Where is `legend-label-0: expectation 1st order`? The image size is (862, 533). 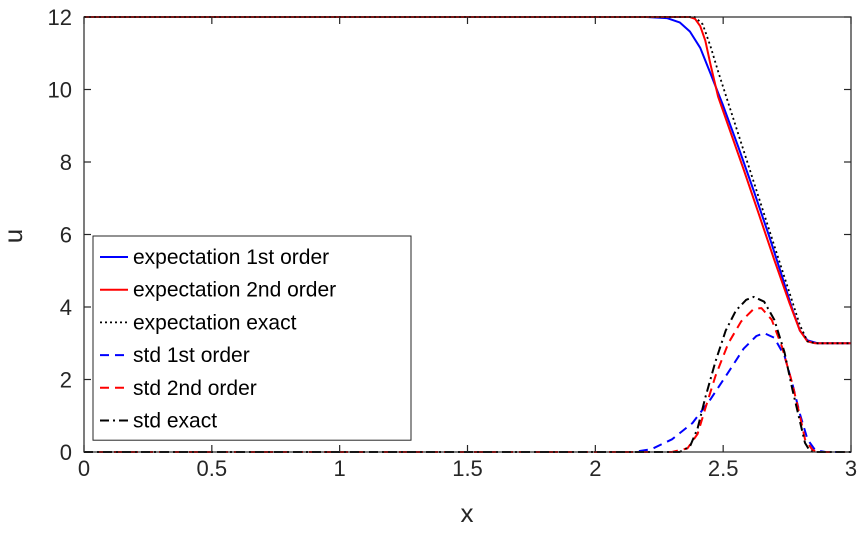 legend-label-0: expectation 1st order is located at coordinates (231, 257).